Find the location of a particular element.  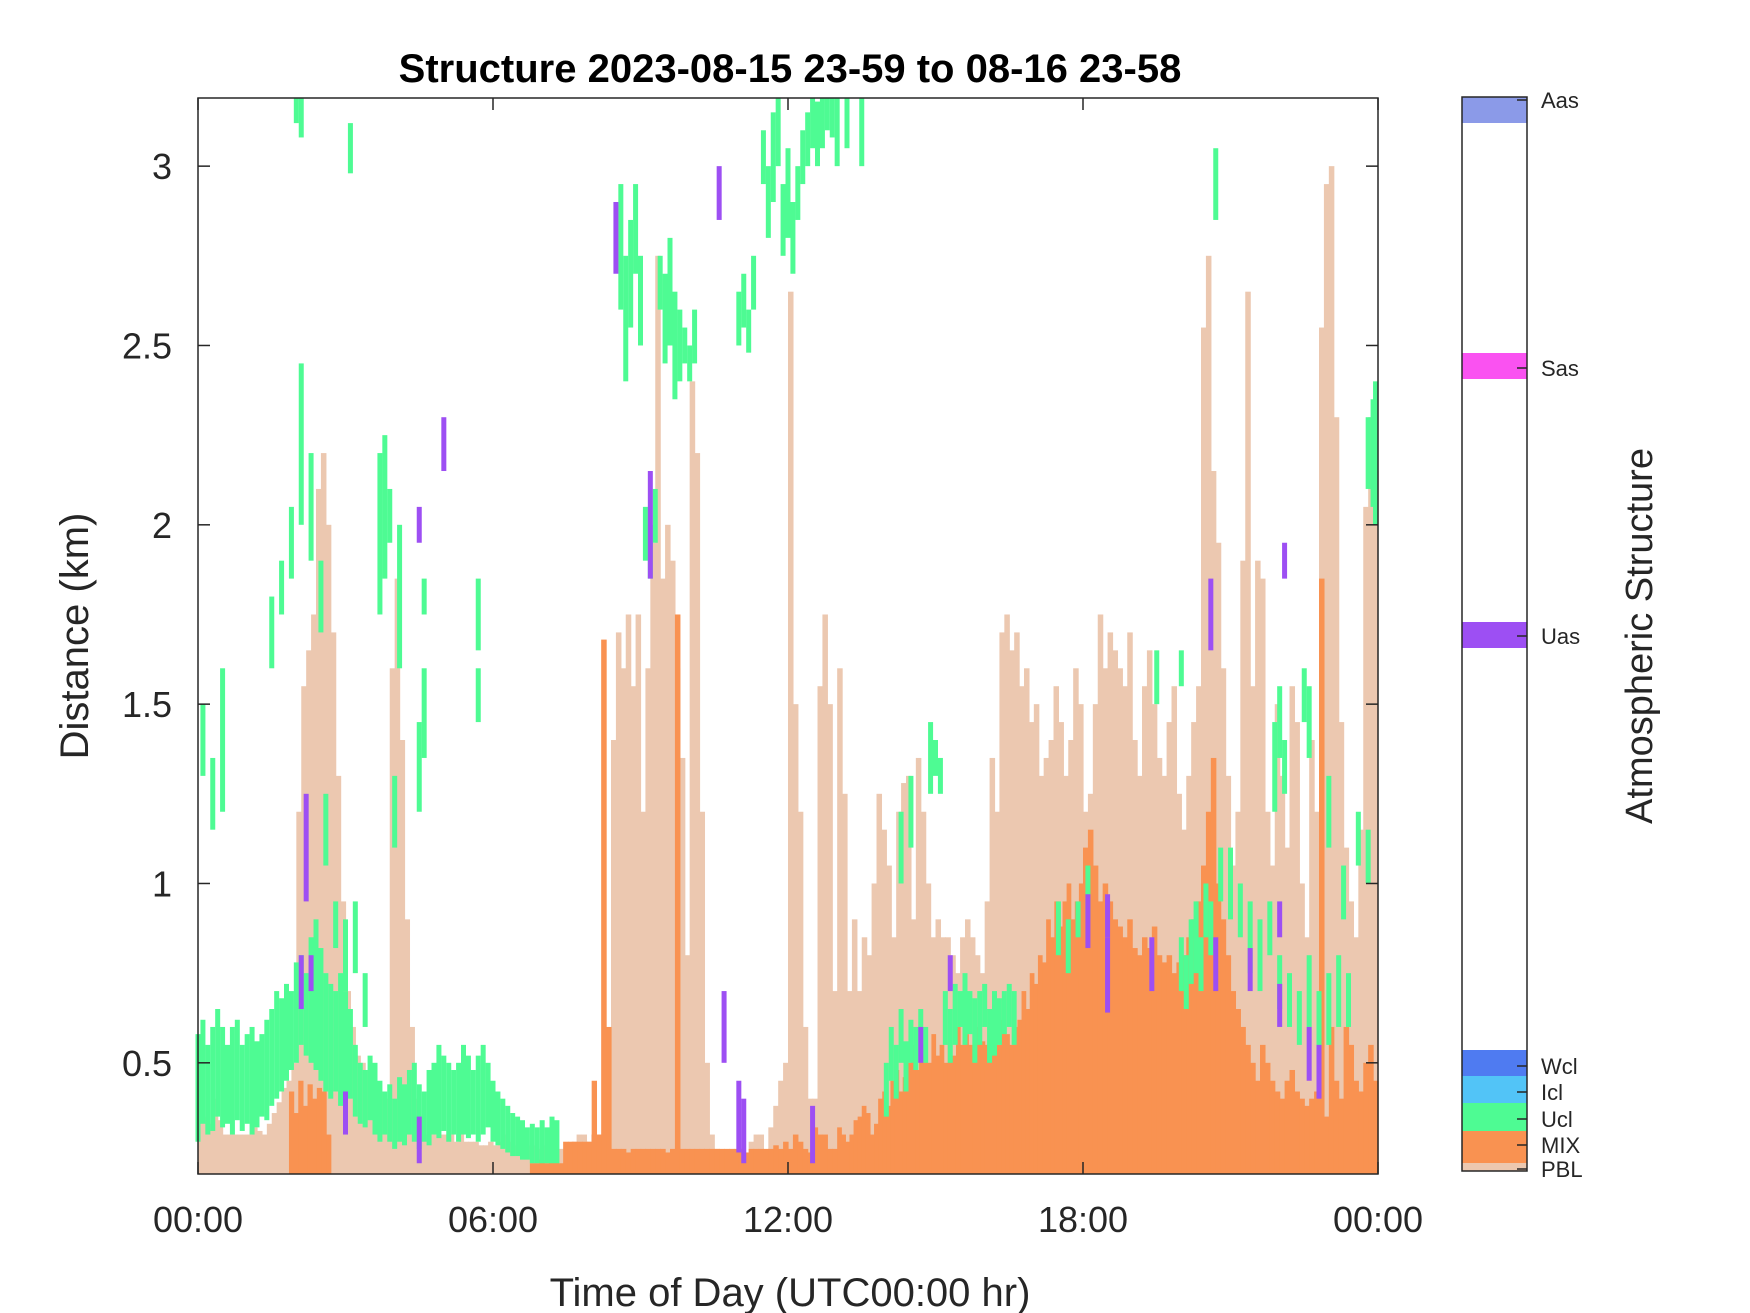

colorbar-label-sas: Sas is located at coordinates (1560, 368).